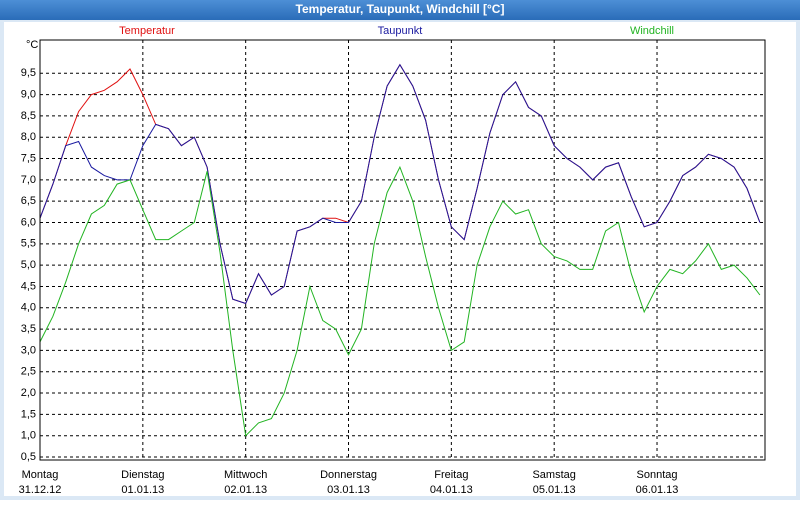  What do you see at coordinates (400, 31) in the screenshot?
I see `legend-label: Taupunkt` at bounding box center [400, 31].